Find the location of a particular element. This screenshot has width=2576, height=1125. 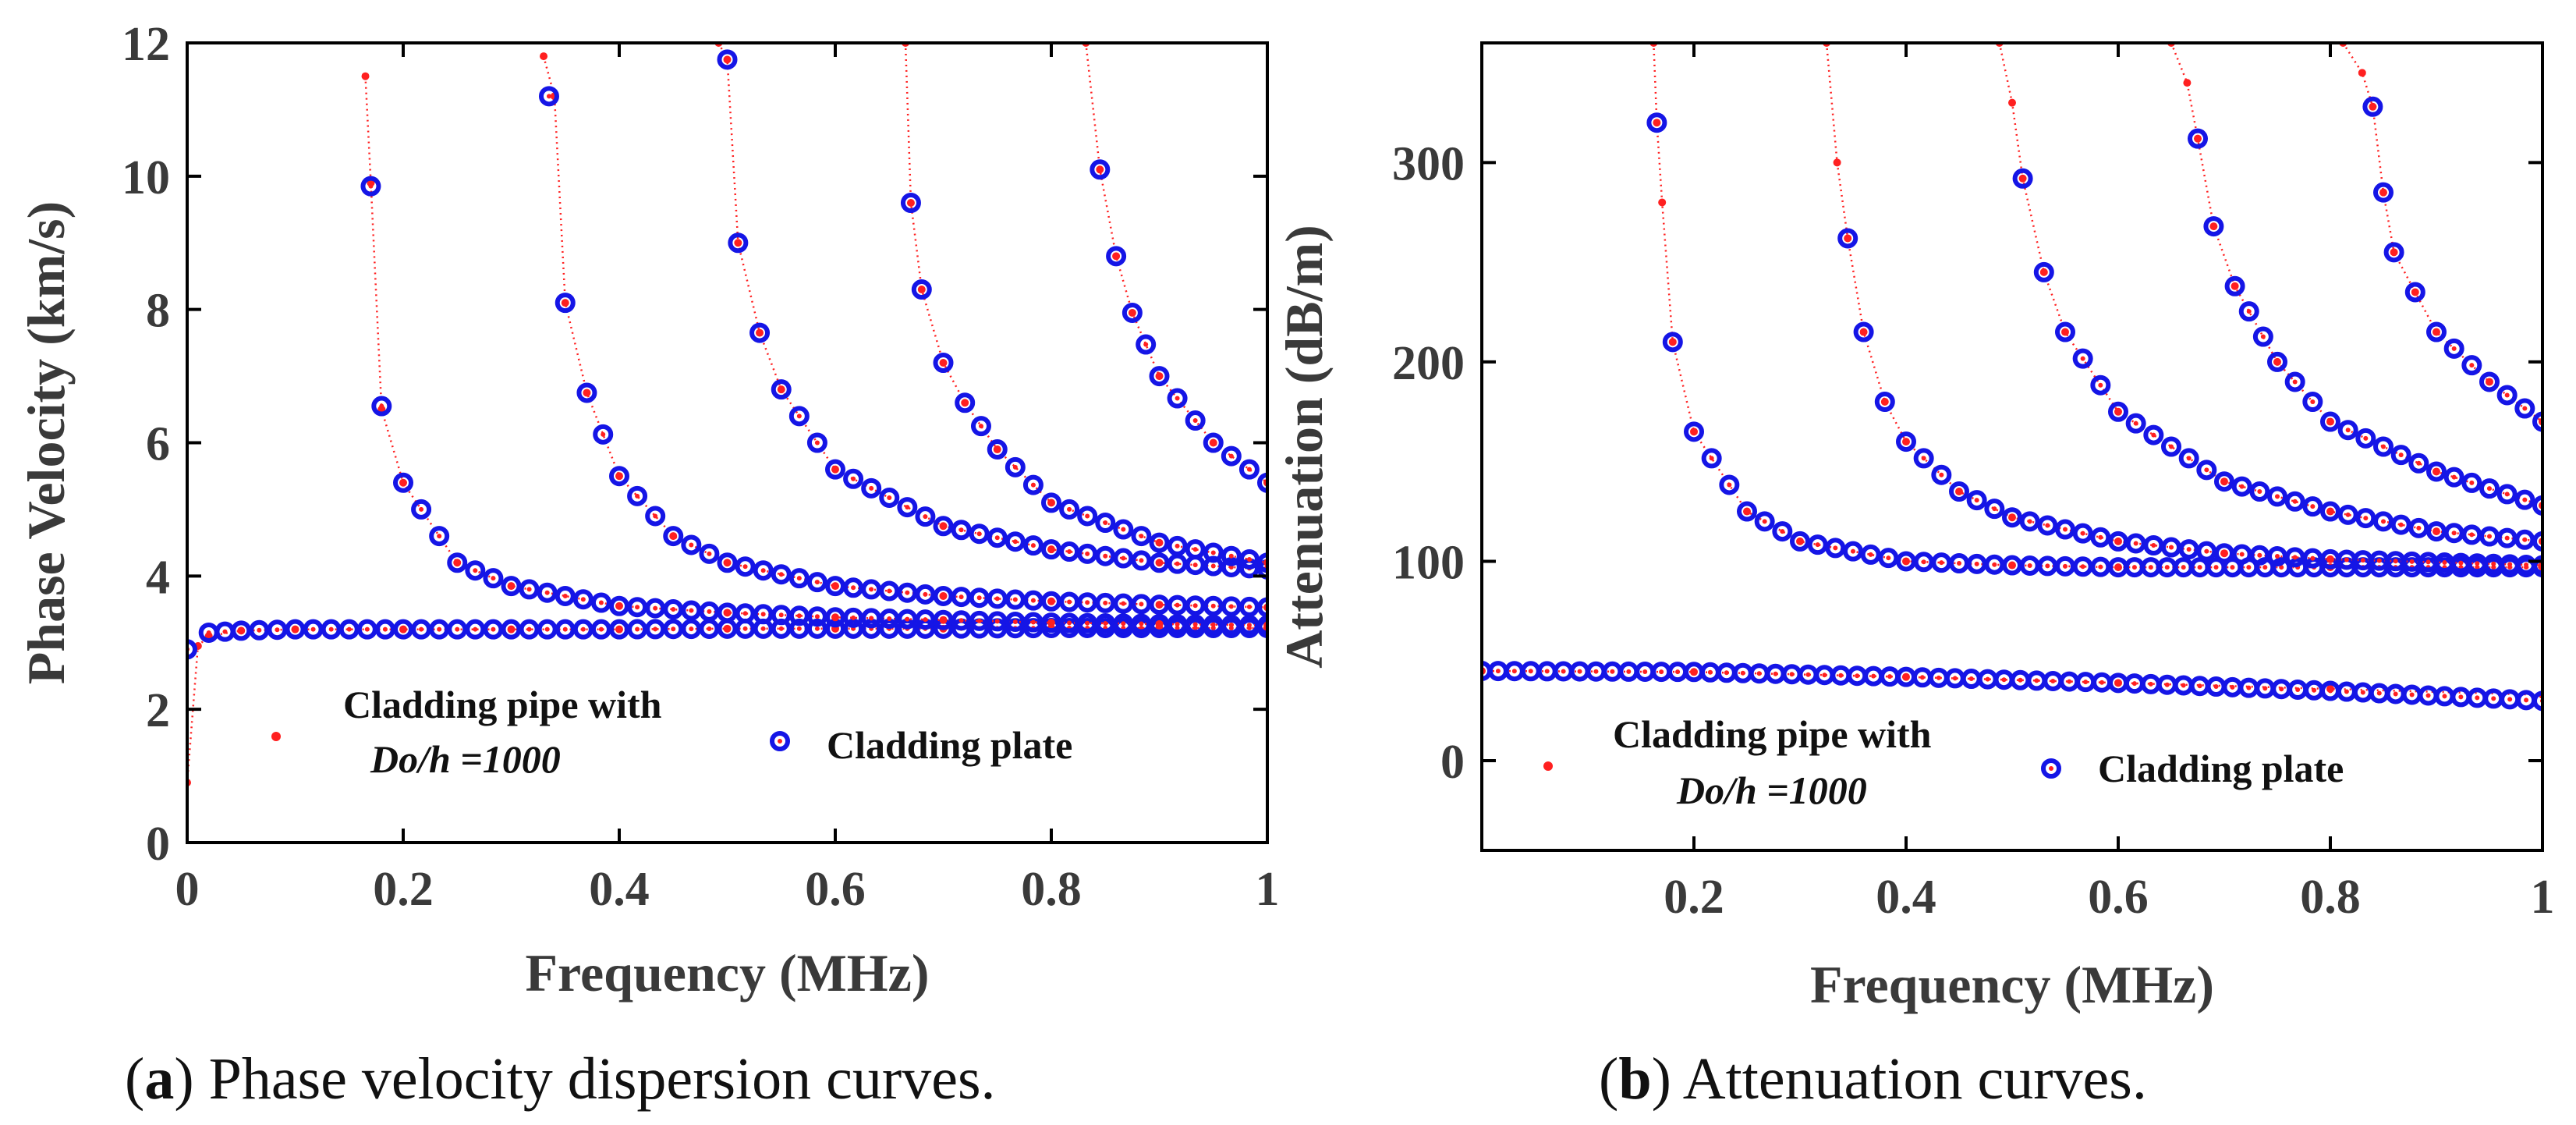

y-axis-label: Phase Velocity (km/s) is located at coordinates (46, 443).